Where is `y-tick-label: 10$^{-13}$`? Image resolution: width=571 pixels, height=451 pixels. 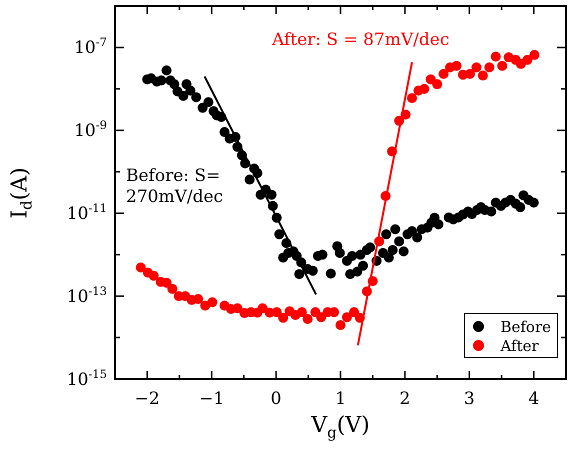
y-tick-label: 10$^{-13}$ is located at coordinates (86, 295).